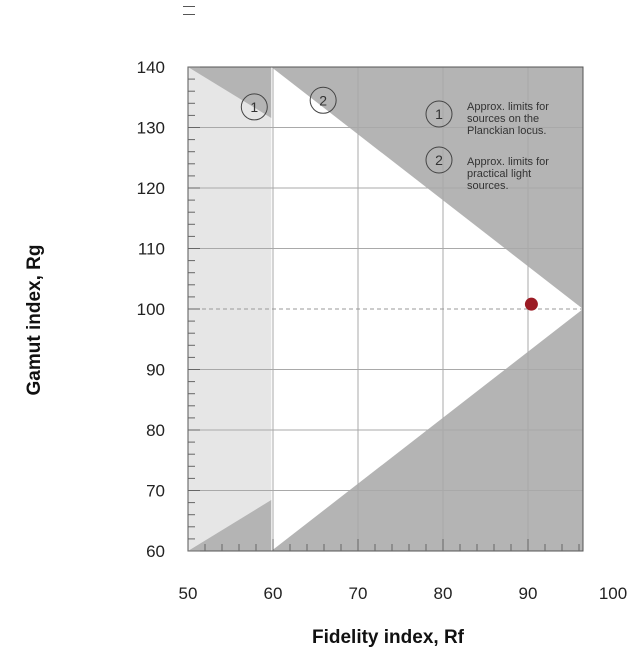  I want to click on x-tick-label-50: 50, so click(188, 593).